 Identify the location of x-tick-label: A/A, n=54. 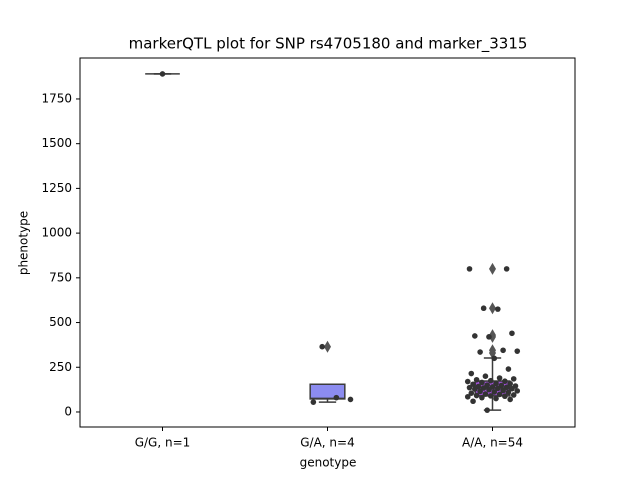
(492, 443).